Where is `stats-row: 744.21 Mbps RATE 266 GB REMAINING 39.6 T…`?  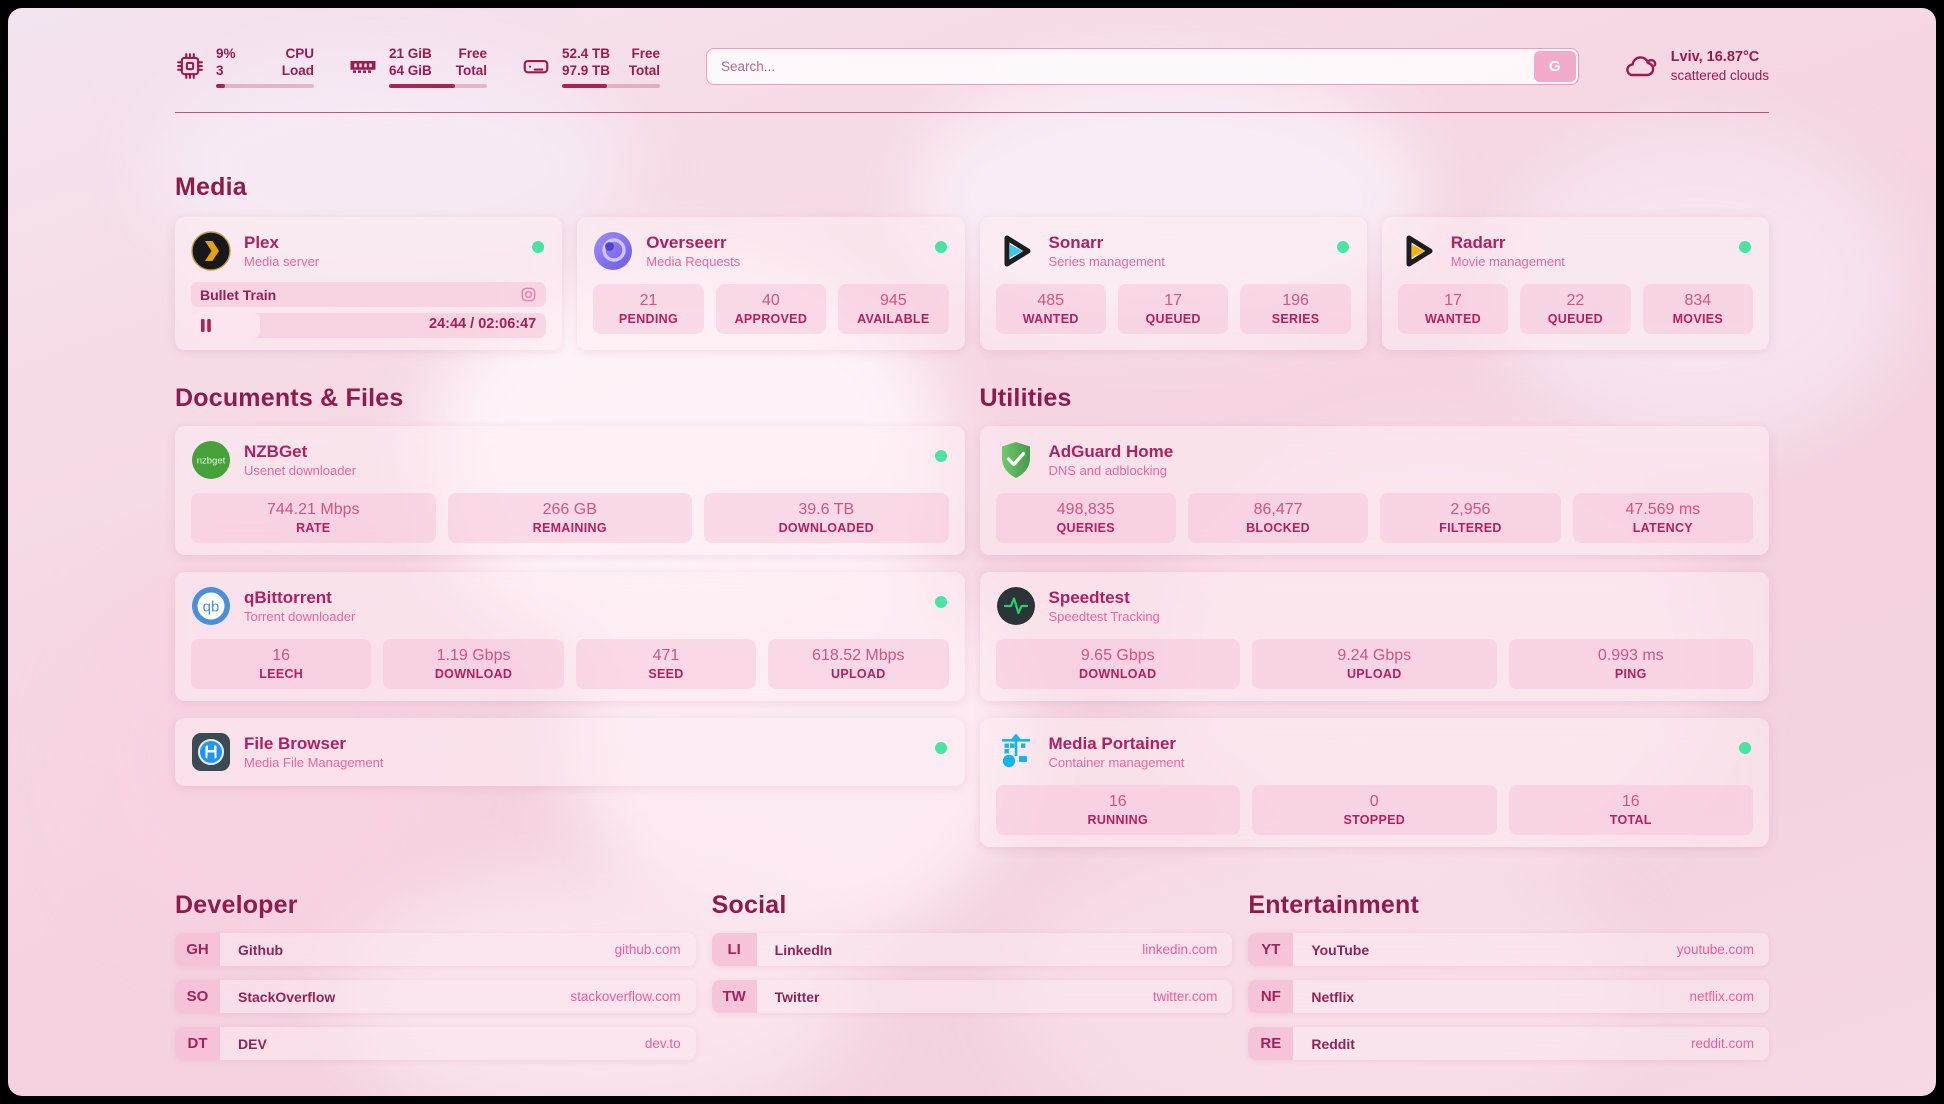 stats-row: 744.21 Mbps RATE 266 GB REMAINING 39.6 T… is located at coordinates (570, 518).